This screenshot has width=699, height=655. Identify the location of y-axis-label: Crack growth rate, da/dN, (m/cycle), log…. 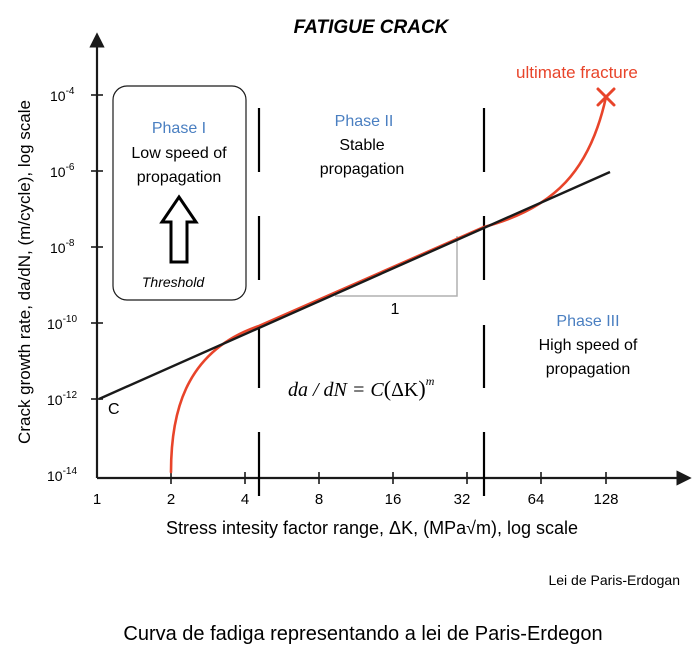
(24, 272).